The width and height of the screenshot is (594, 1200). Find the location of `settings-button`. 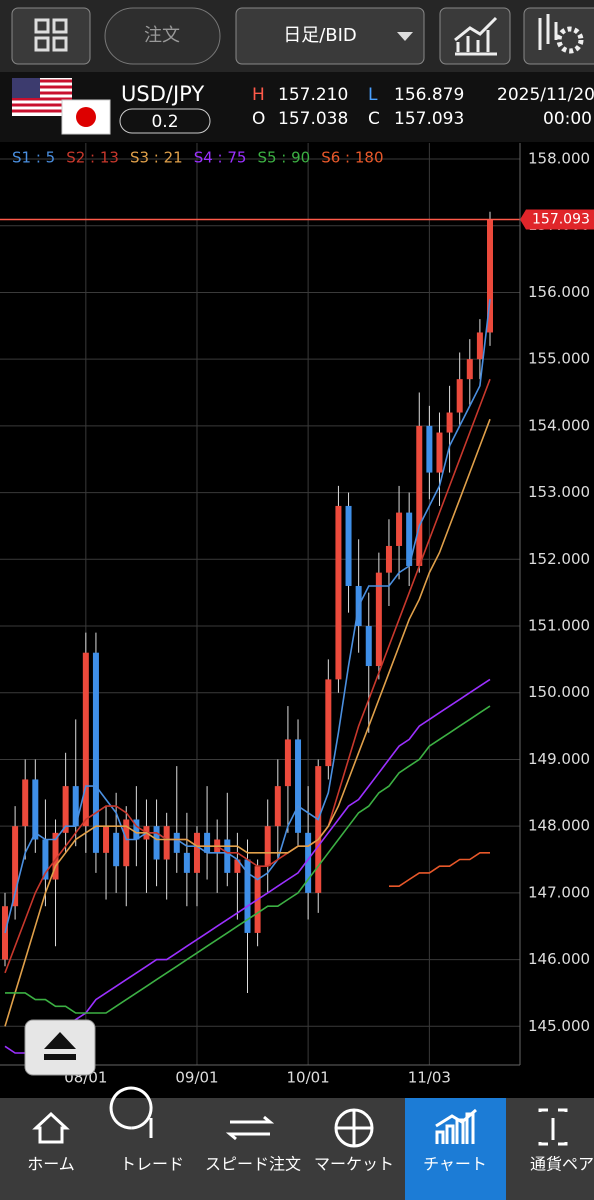

settings-button is located at coordinates (558, 36).